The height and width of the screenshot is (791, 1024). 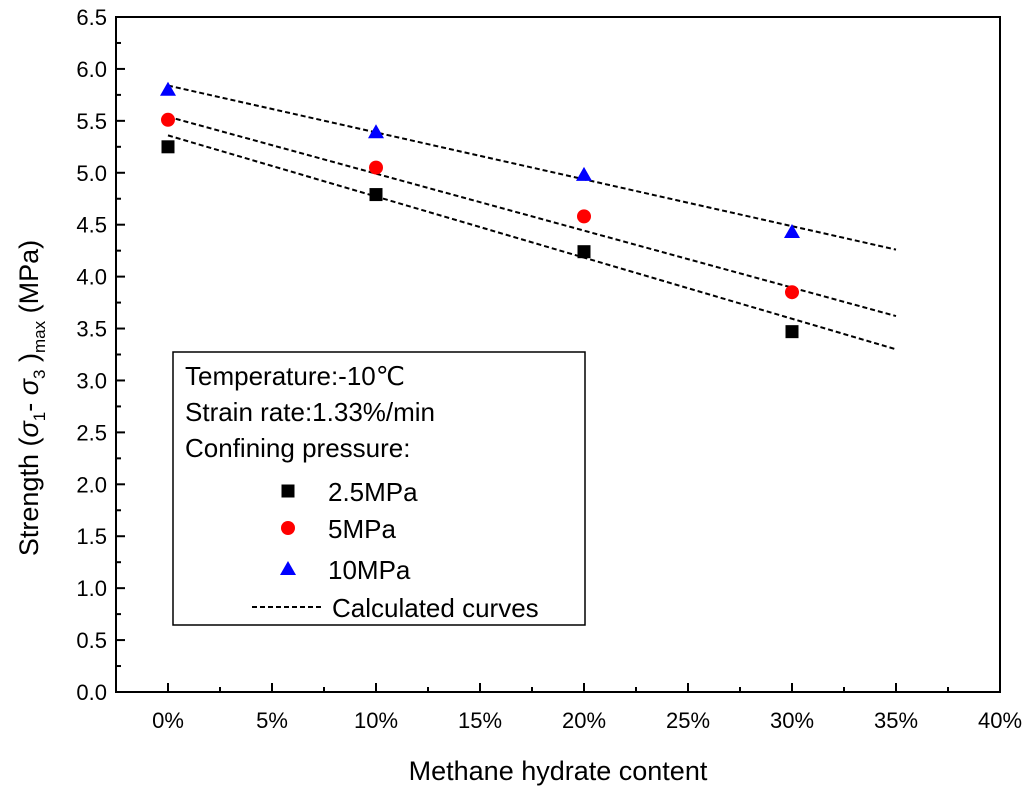 What do you see at coordinates (39, 374) in the screenshot?
I see `y-title-sub3: 3` at bounding box center [39, 374].